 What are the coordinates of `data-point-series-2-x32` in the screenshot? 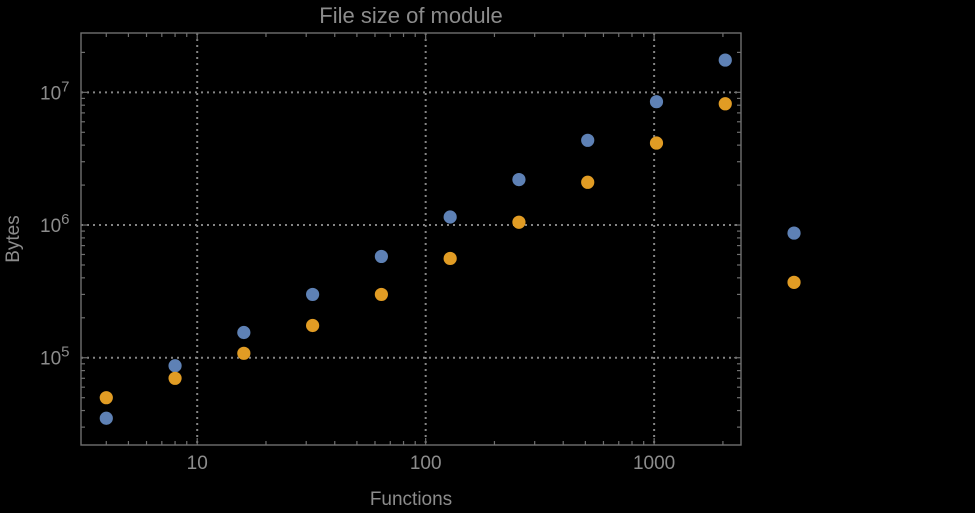 It's located at (313, 325).